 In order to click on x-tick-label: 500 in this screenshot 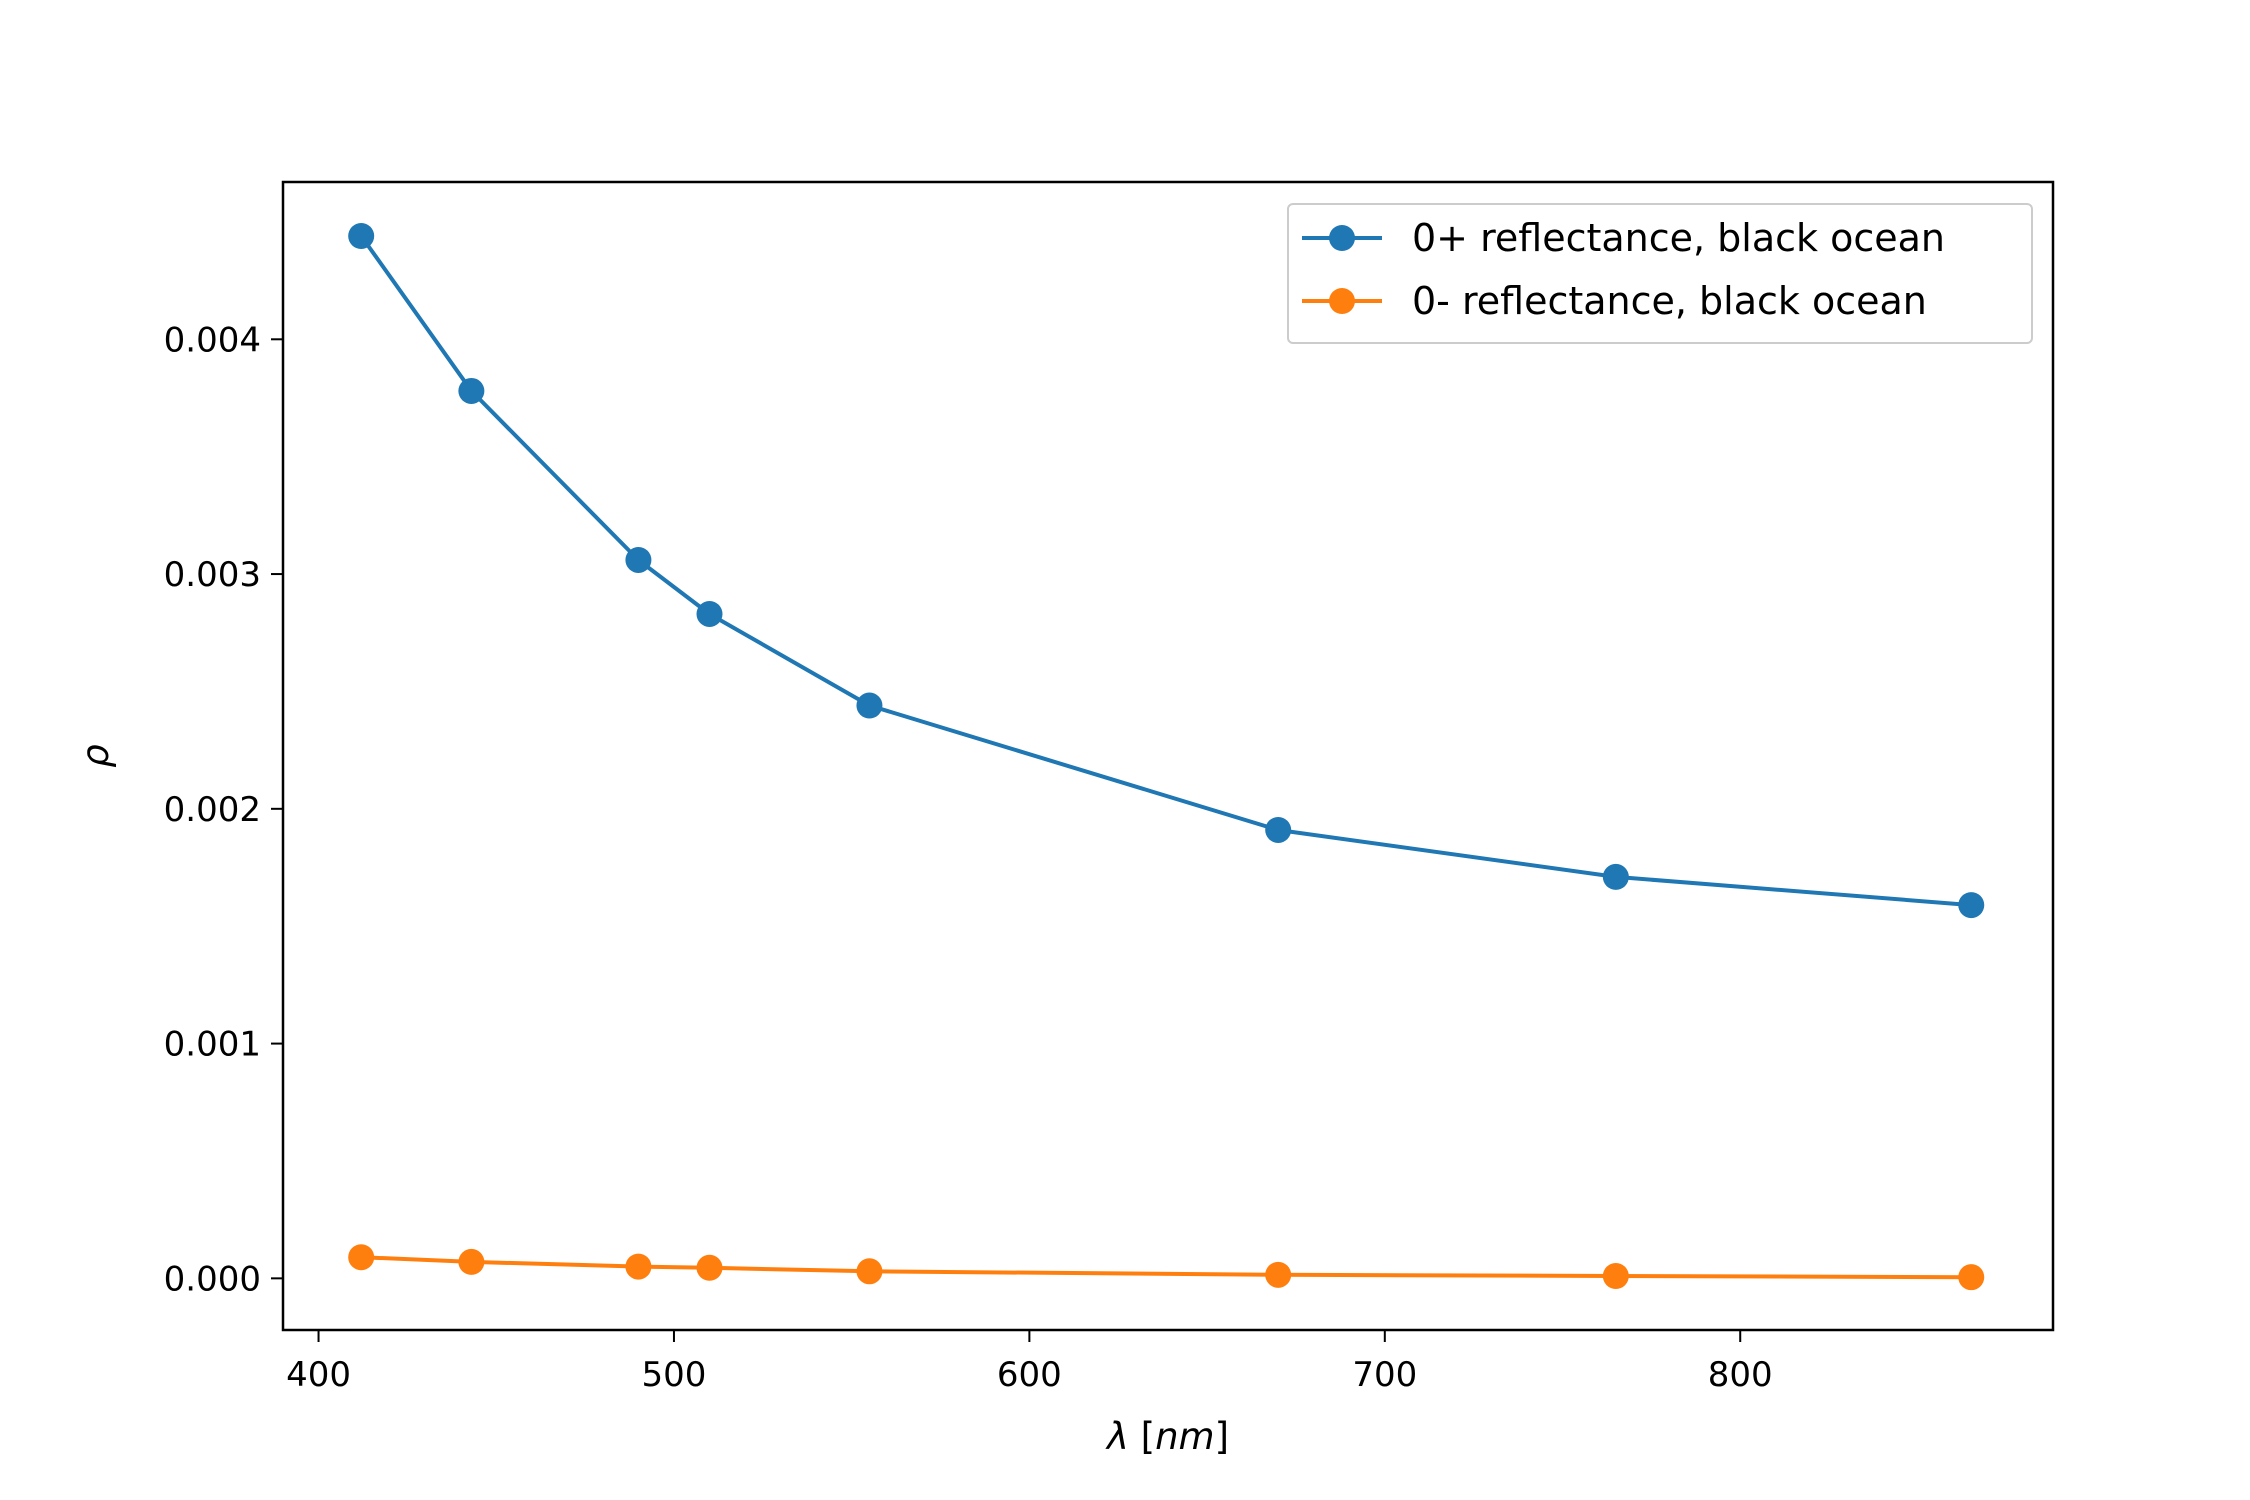, I will do `click(674, 1375)`.